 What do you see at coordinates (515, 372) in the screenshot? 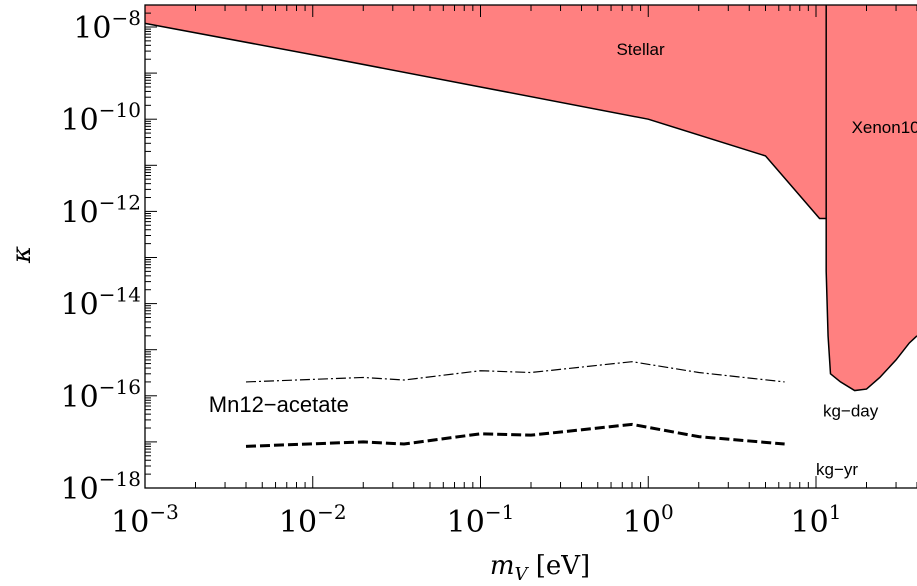
I see `series-kg-day-line` at bounding box center [515, 372].